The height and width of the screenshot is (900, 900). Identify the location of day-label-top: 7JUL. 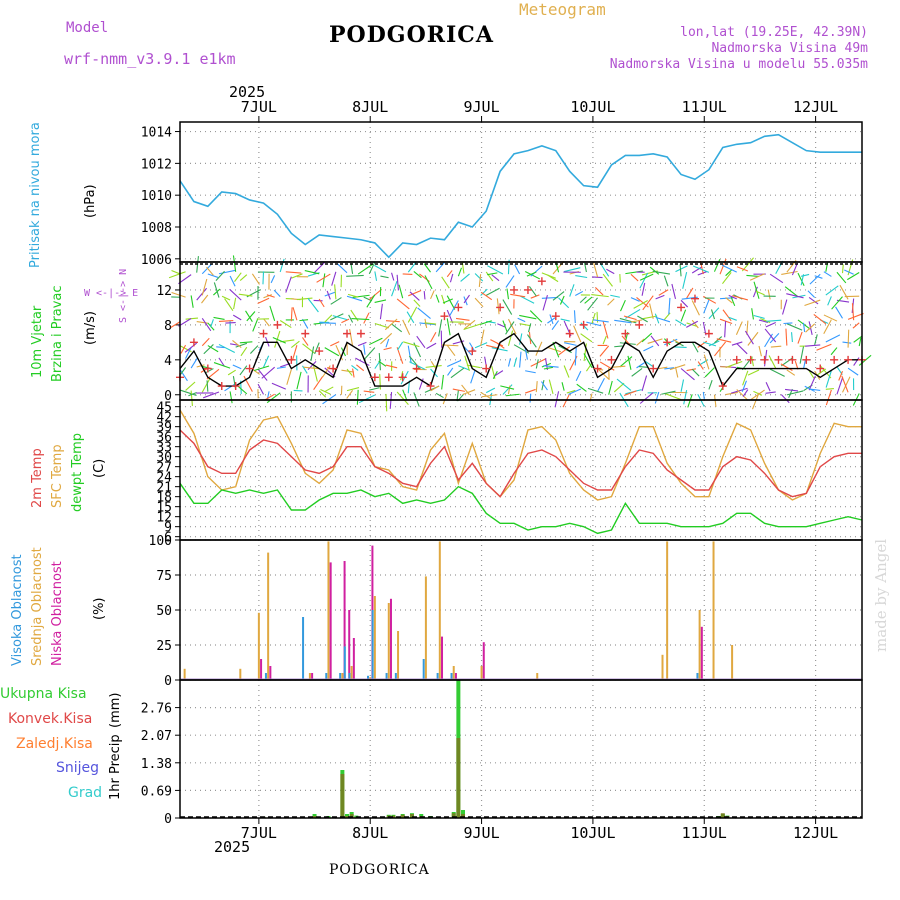
(259, 107).